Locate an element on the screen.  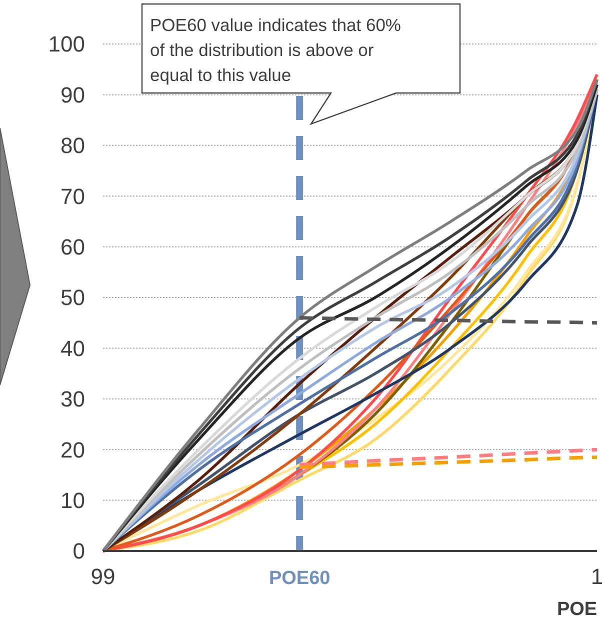
x-tick-label: 1 is located at coordinates (597, 576).